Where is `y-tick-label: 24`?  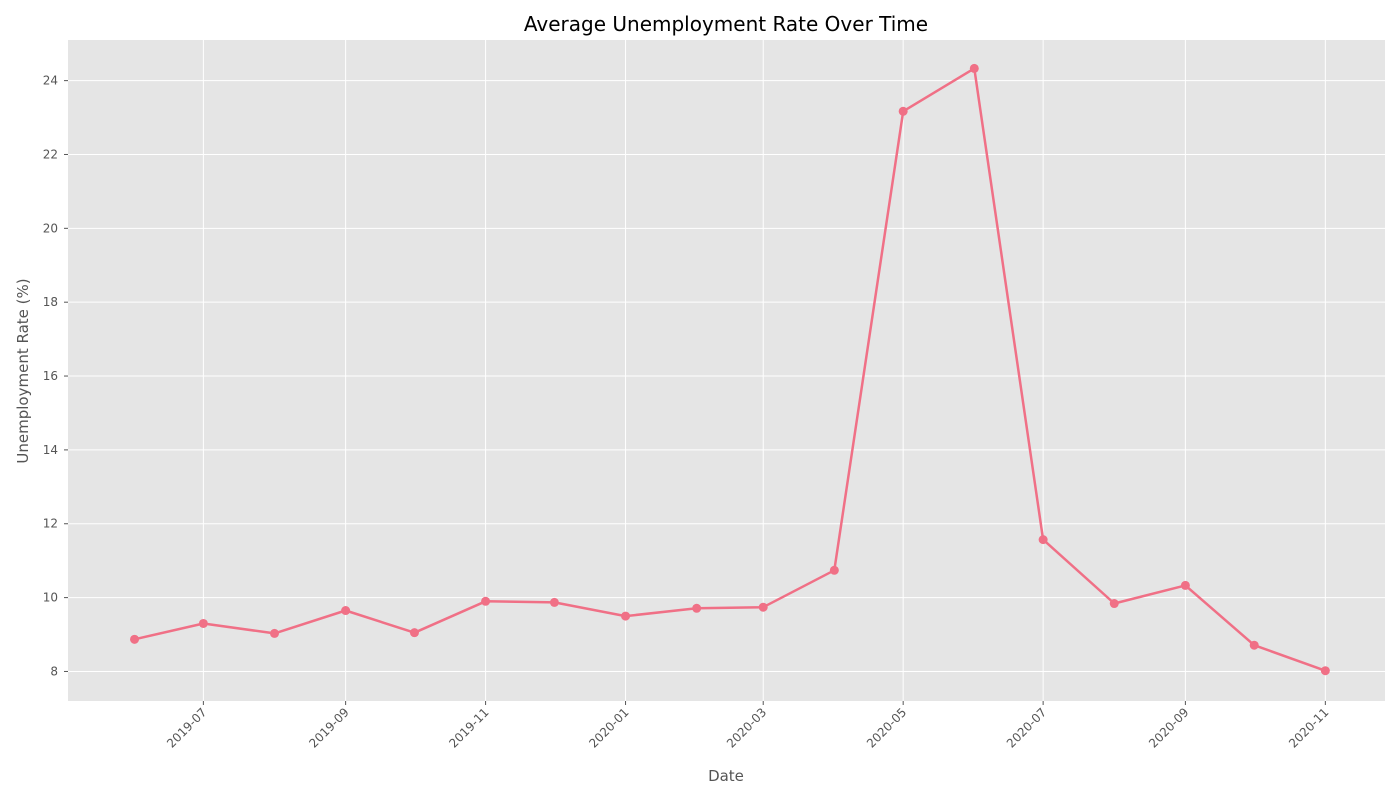 y-tick-label: 24 is located at coordinates (50, 81).